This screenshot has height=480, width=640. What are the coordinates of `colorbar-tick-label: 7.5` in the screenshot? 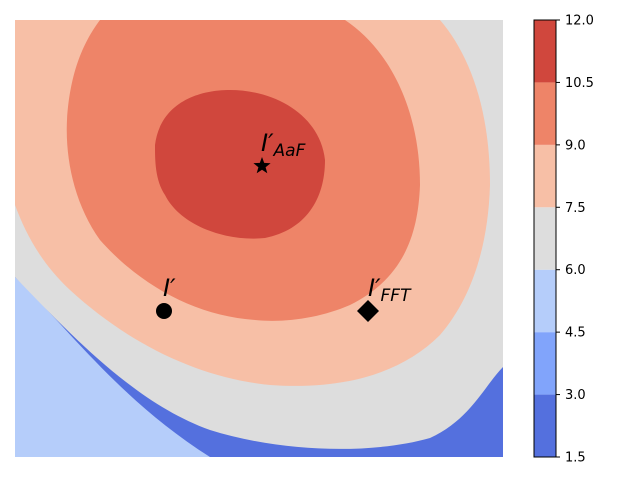 It's located at (575, 208).